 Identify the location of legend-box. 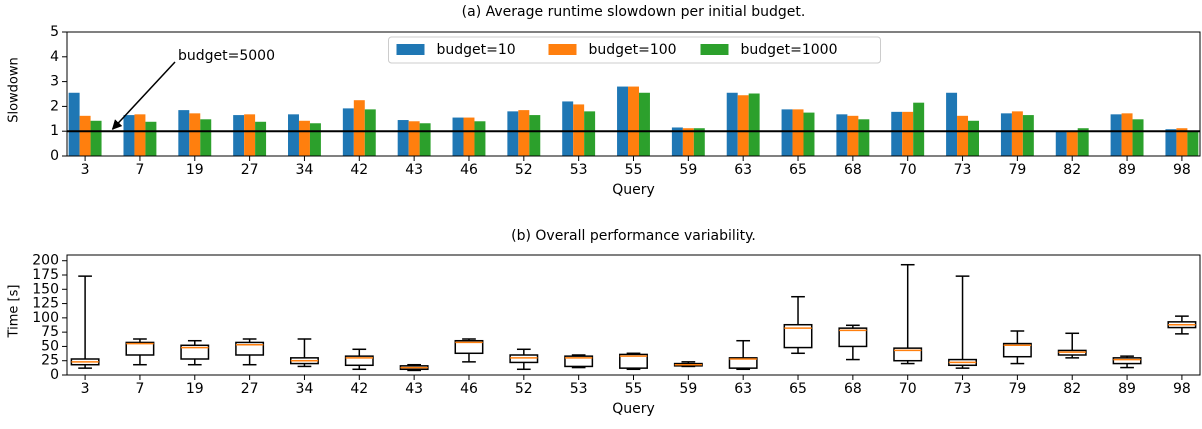
(634, 50).